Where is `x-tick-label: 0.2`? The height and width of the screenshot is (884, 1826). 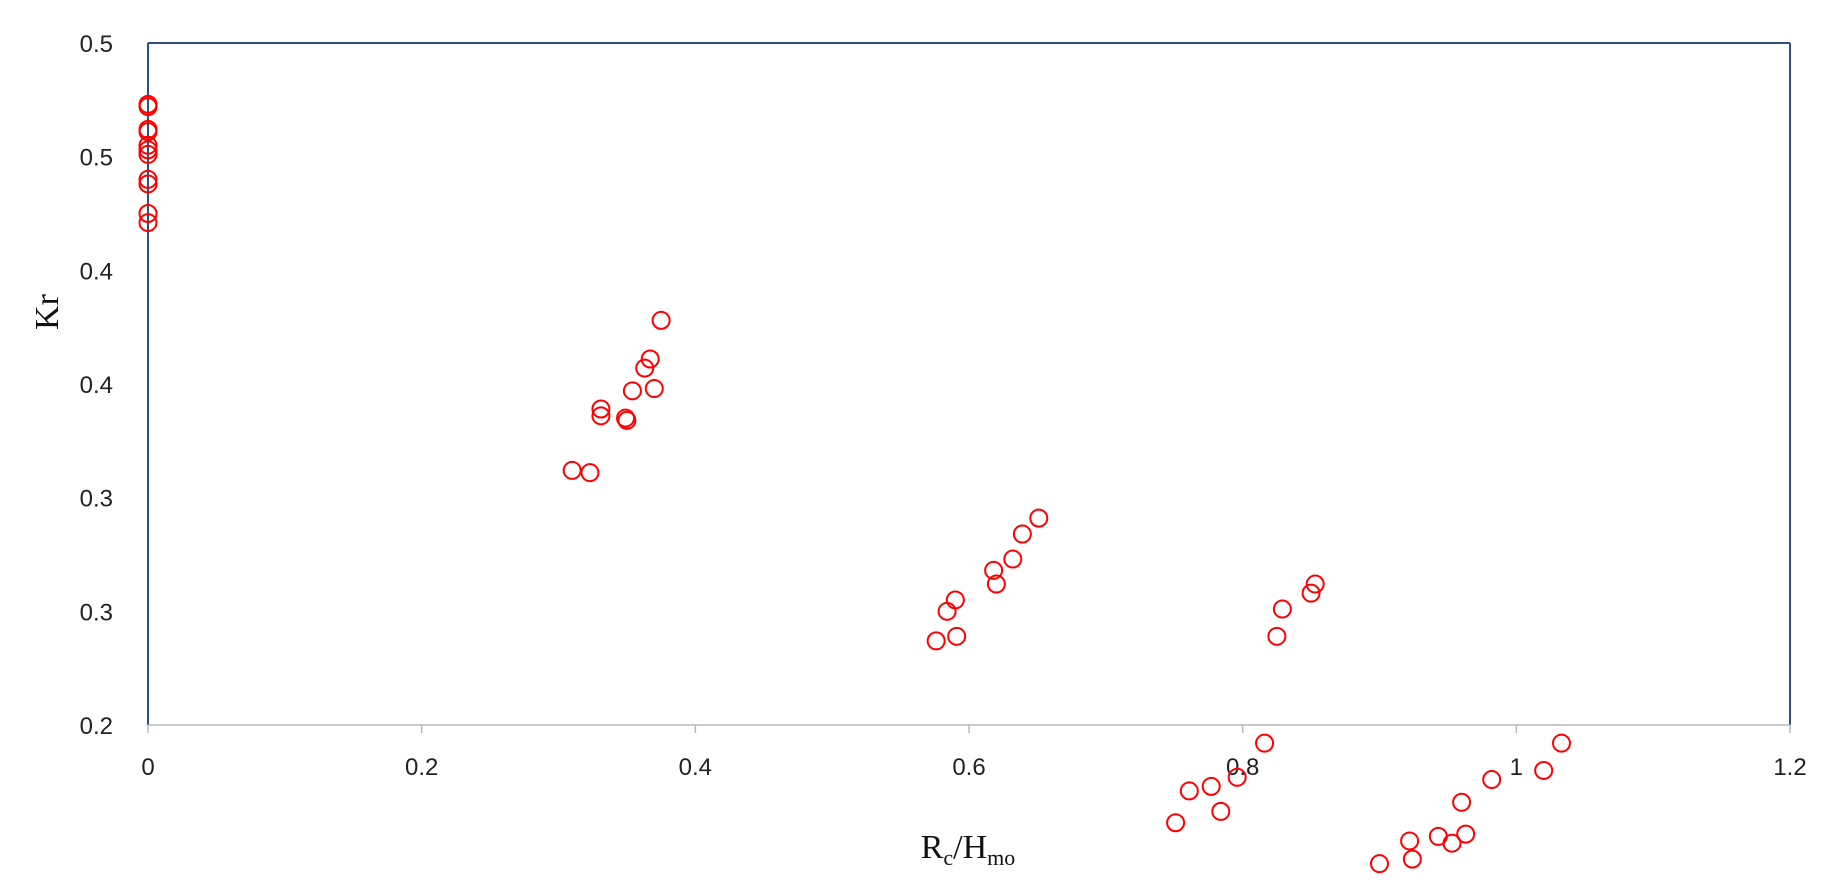 x-tick-label: 0.2 is located at coordinates (421, 767).